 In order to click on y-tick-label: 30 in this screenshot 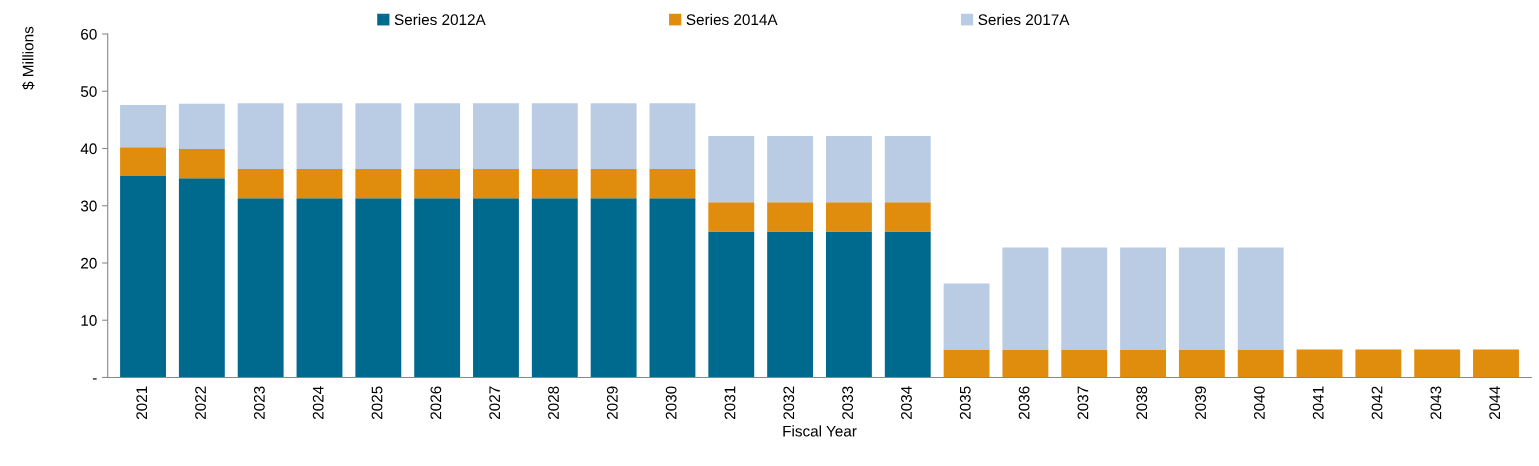, I will do `click(88, 206)`.